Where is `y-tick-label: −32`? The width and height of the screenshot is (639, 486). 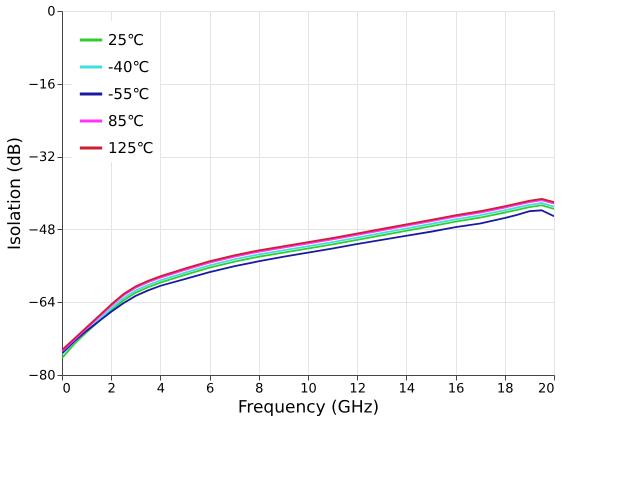 y-tick-label: −32 is located at coordinates (42, 158).